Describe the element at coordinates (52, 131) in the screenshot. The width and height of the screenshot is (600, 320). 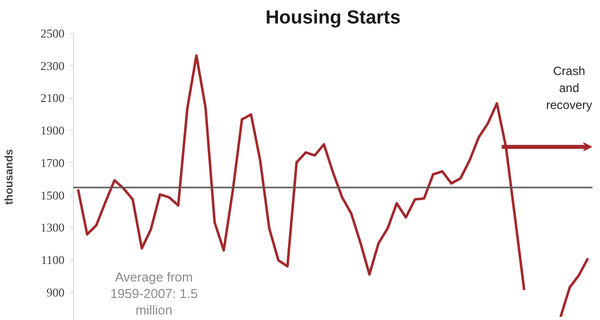
I see `y-tick-label: 1900` at that location.